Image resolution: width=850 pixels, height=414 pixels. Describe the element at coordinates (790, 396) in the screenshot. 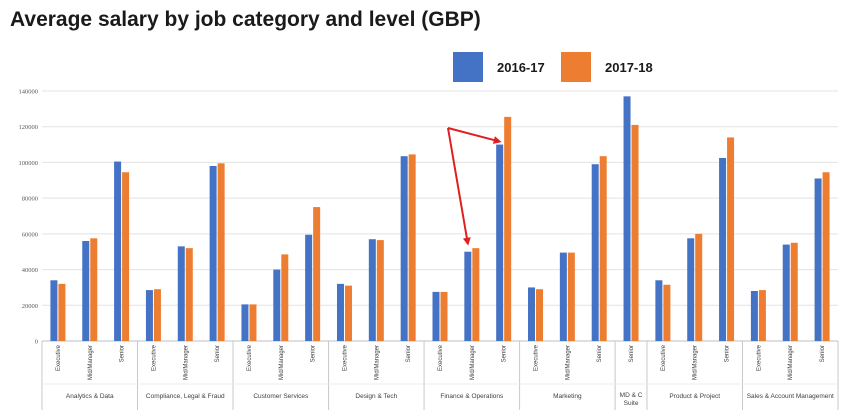

I see `x-group-label: Sales & Account Management` at that location.